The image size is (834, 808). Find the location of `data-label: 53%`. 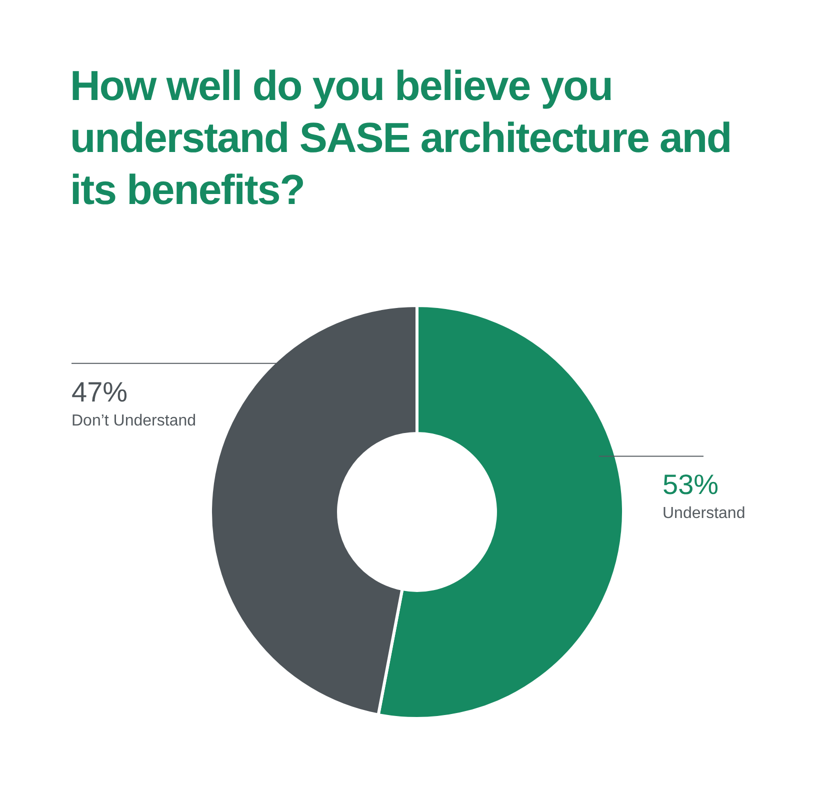

data-label: 53% is located at coordinates (690, 484).